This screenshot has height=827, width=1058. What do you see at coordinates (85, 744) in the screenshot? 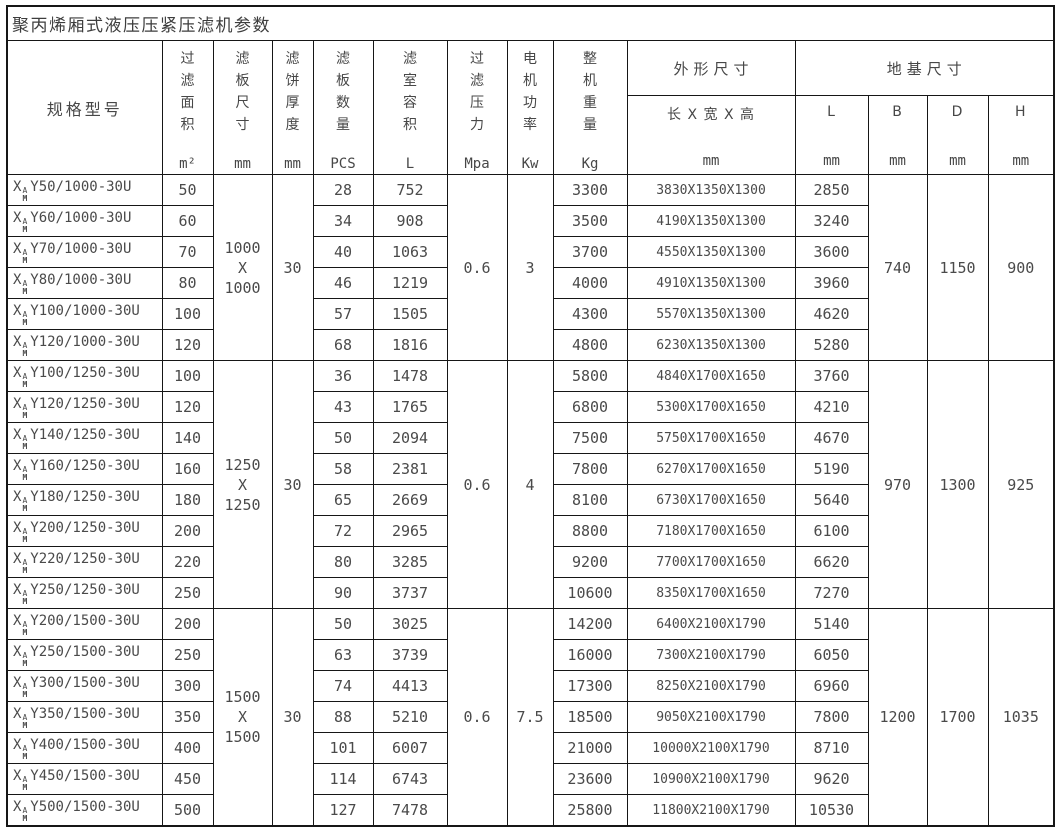
I see `model-number: Y400/1500-30U` at bounding box center [85, 744].